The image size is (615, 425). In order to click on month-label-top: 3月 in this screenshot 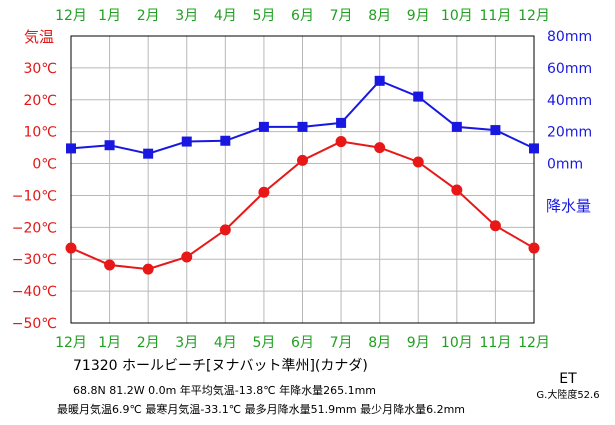, I will do `click(186, 16)`.